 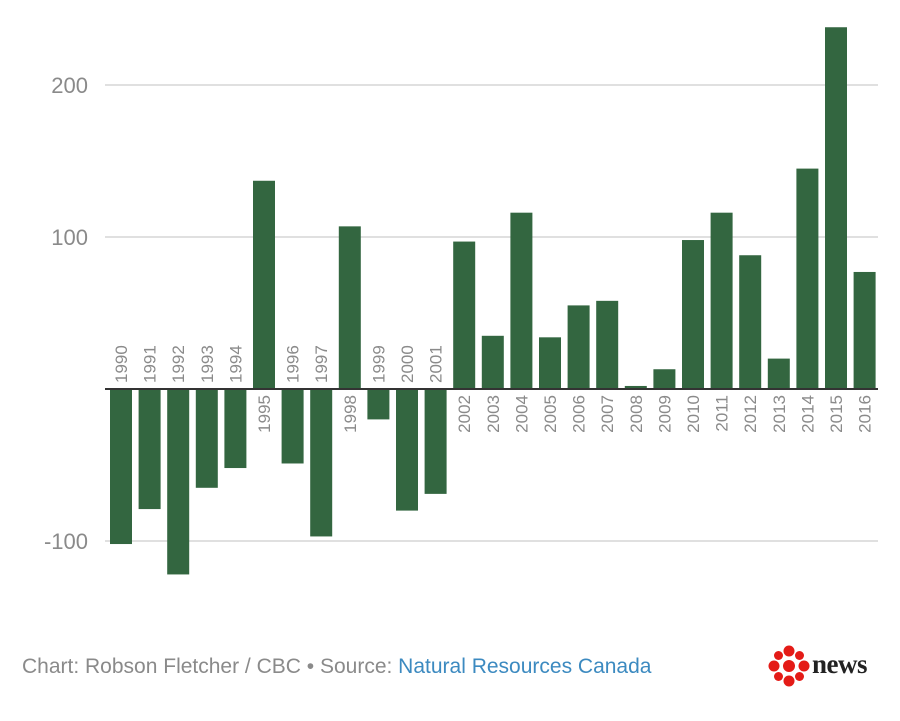 I want to click on credit-text: Chart: Robson Fletcher / CBC • Source:, so click(x=210, y=666).